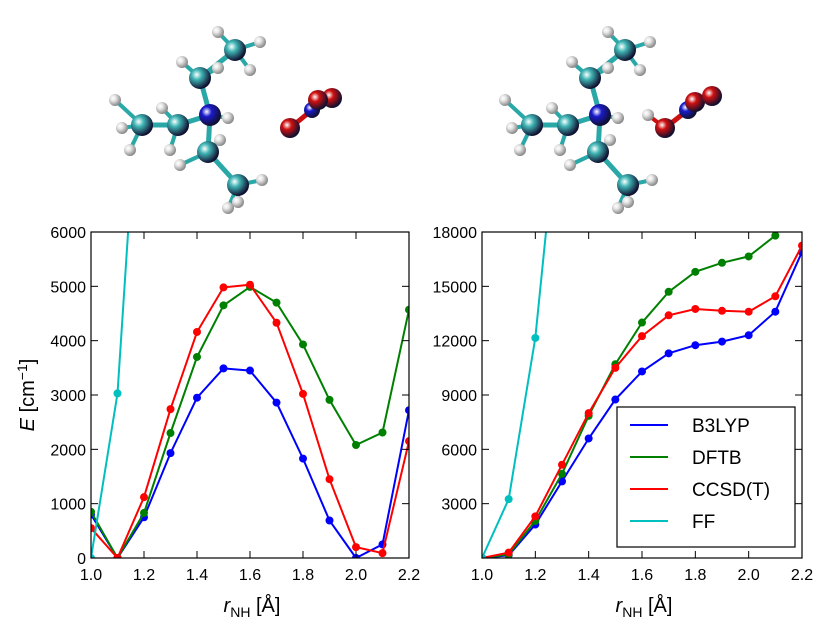 The height and width of the screenshot is (626, 831). Describe the element at coordinates (225, 120) in the screenshot. I see `left-molecule-image` at that location.